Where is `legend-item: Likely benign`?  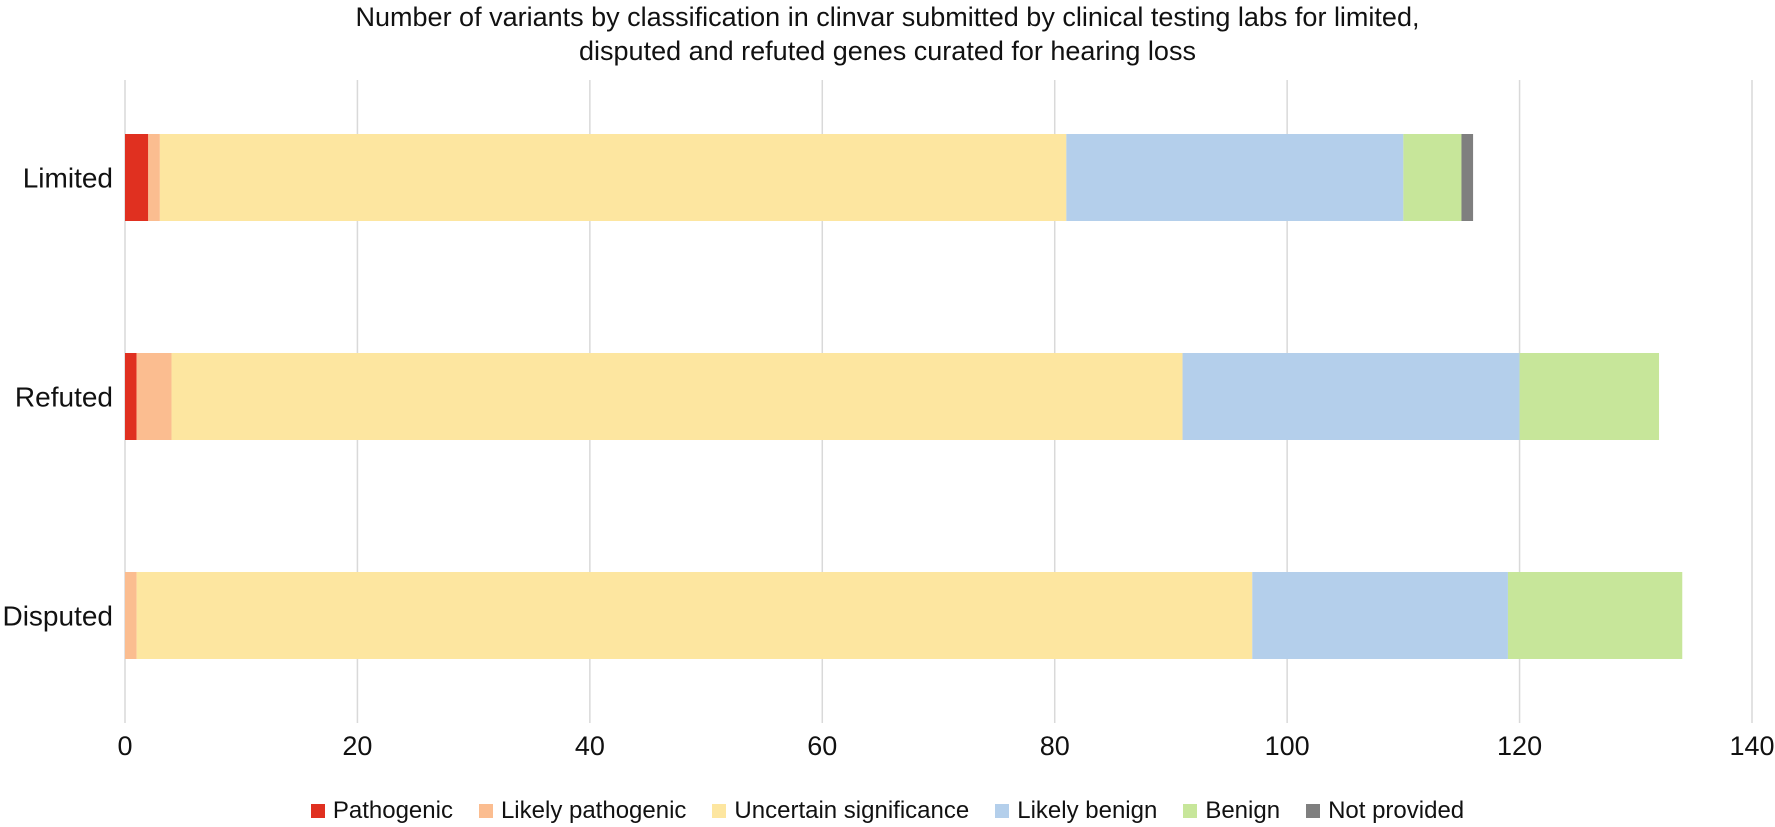
legend-item: Likely benign is located at coordinates (1076, 811).